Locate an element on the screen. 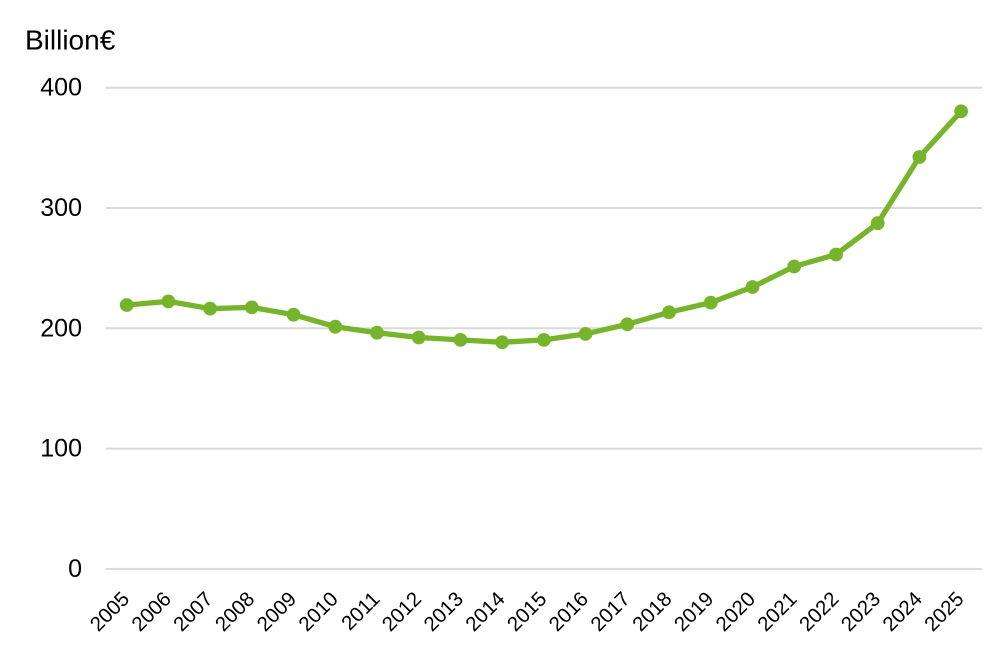  svg-text: 200 is located at coordinates (61, 328).